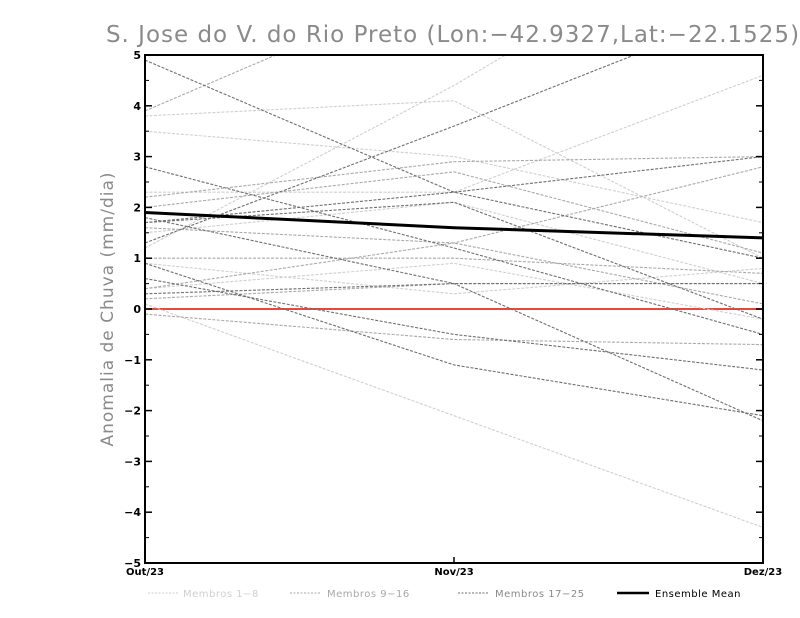  I want to click on legend-label-membros-9-16: Membros 9−16, so click(368, 594).